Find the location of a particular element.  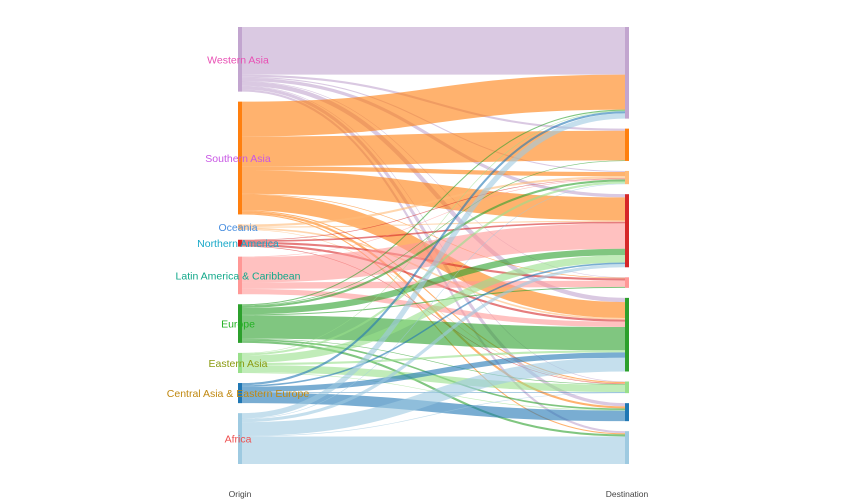

destination-bar-oceania is located at coordinates (627, 177).